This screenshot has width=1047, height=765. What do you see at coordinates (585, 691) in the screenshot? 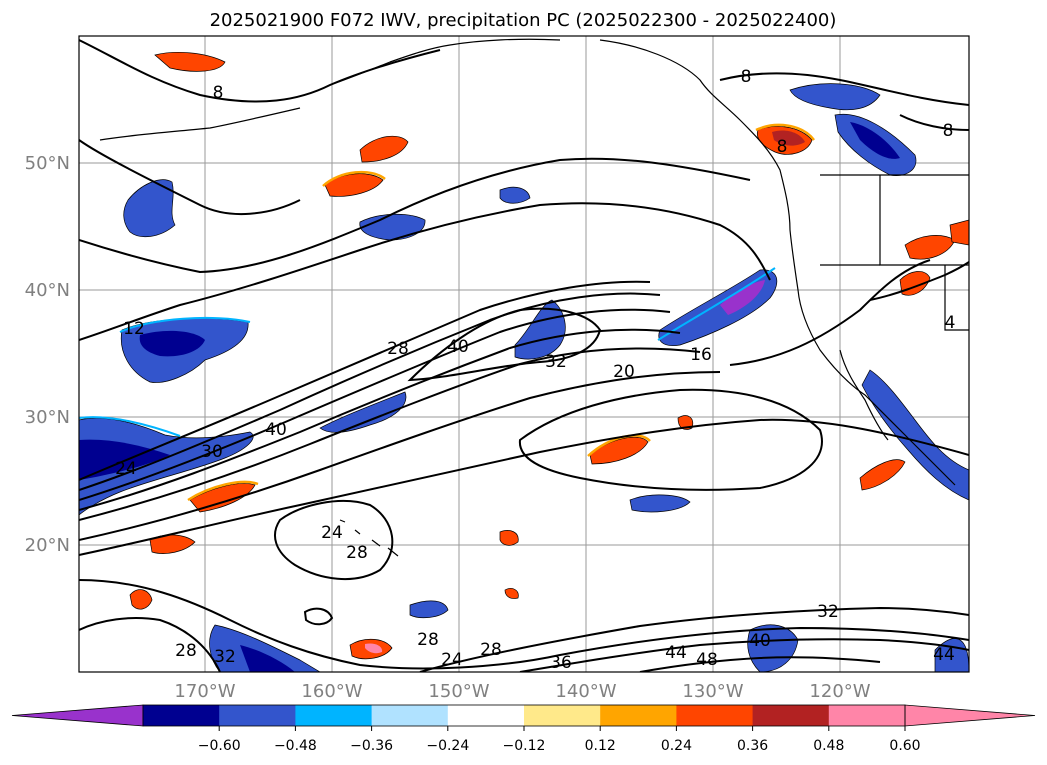
I see `lon-label-140w: 140°W` at bounding box center [585, 691].